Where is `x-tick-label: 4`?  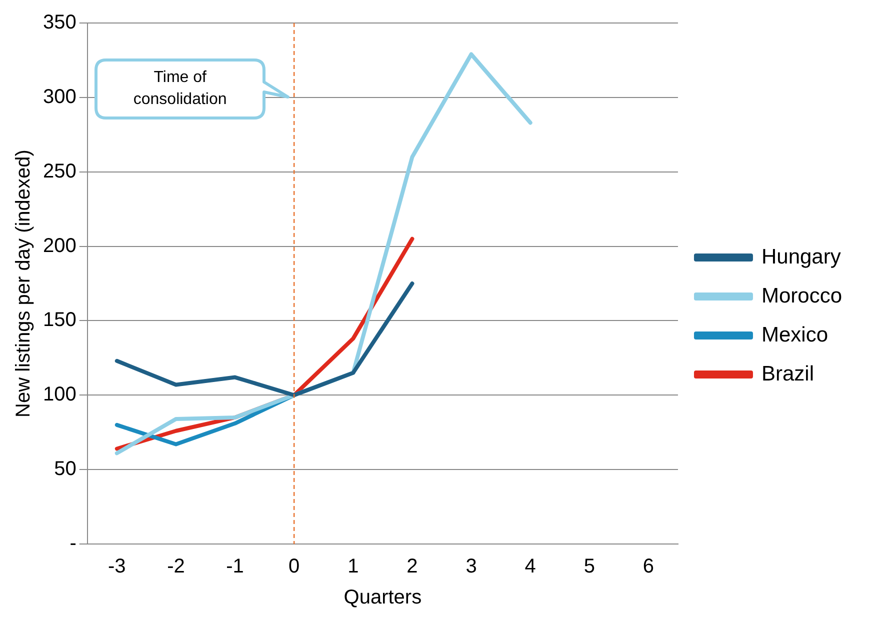
x-tick-label: 4 is located at coordinates (530, 567).